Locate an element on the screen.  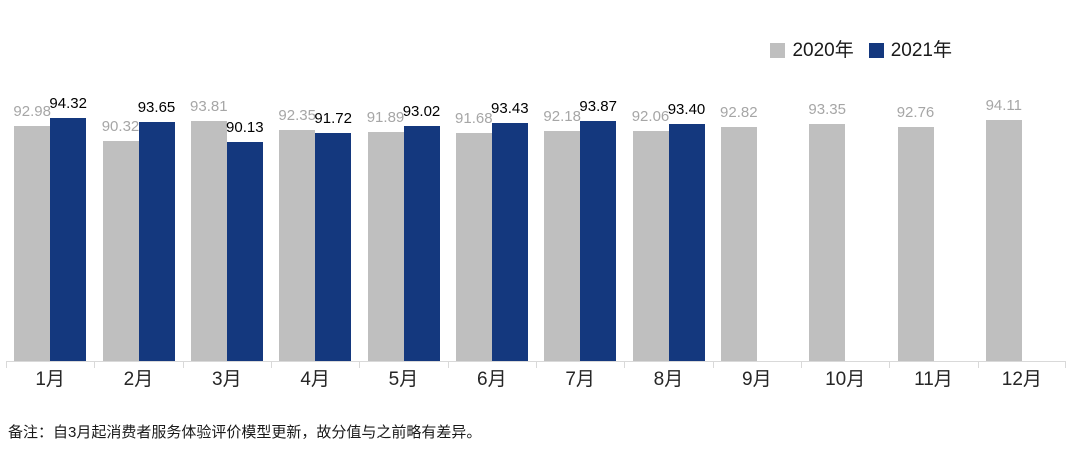
value-label-2021-m6: 93.43 is located at coordinates (510, 109).